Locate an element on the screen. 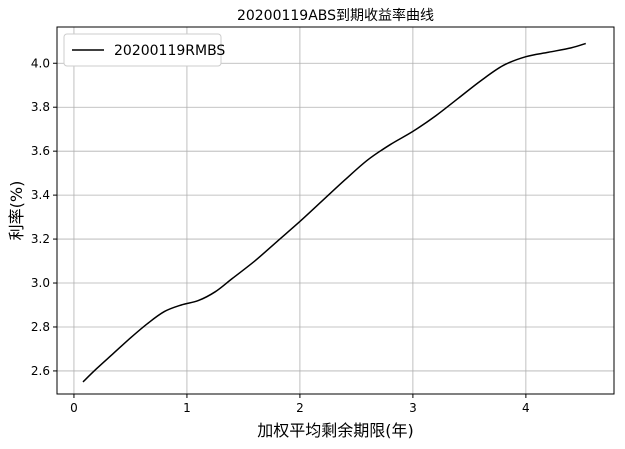  y-tick-label: 3.4 is located at coordinates (40, 195).